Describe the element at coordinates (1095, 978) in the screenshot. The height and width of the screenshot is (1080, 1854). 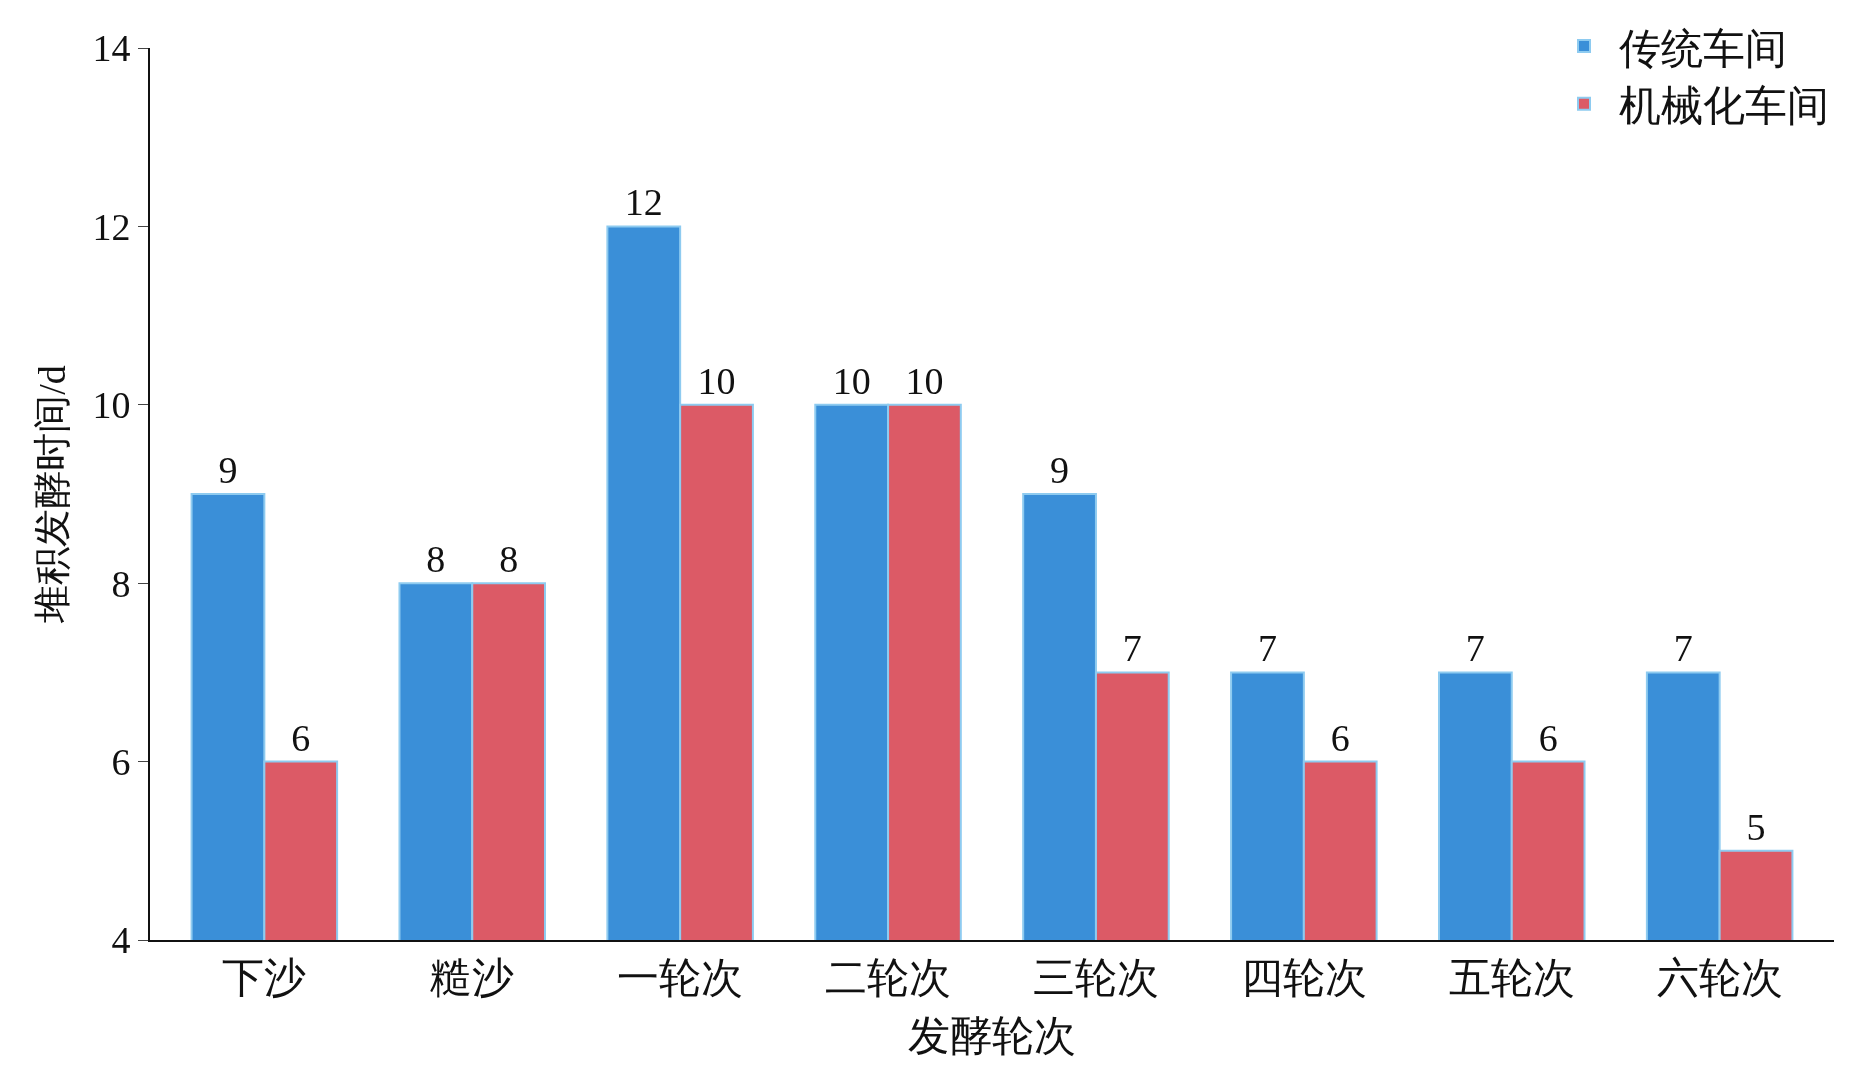
I see `x-tick-label: 三轮次` at that location.